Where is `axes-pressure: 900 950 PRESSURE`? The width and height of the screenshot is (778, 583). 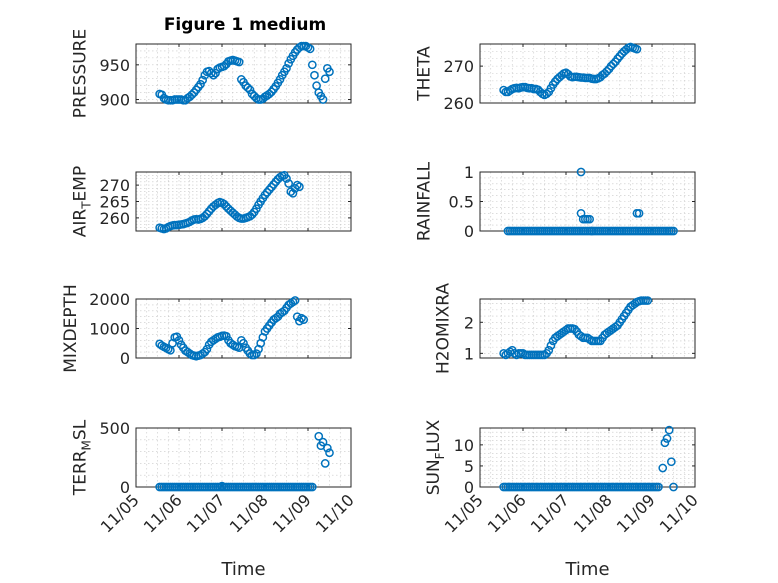
axes-pressure: 900 950 PRESSURE is located at coordinates (211, 73).